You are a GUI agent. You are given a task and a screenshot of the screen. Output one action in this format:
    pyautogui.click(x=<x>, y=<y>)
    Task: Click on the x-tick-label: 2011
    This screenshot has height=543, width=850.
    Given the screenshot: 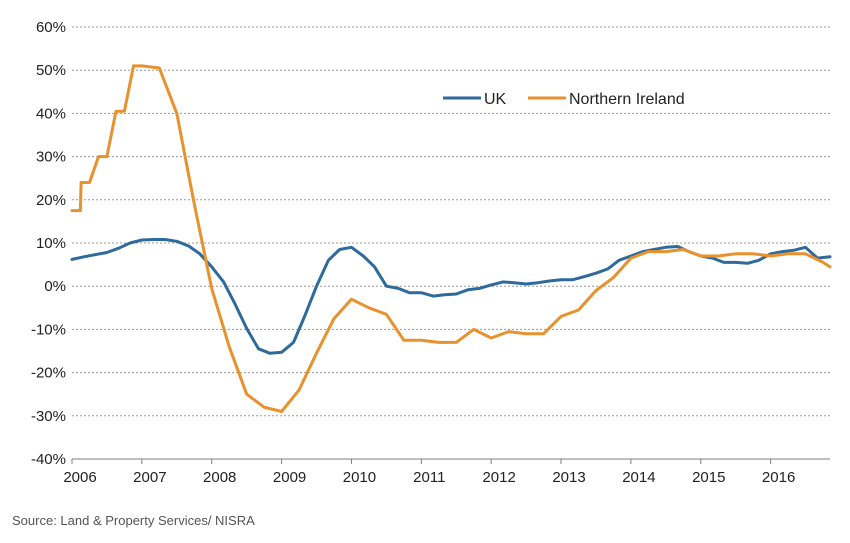 What is the action you would take?
    pyautogui.click(x=429, y=477)
    